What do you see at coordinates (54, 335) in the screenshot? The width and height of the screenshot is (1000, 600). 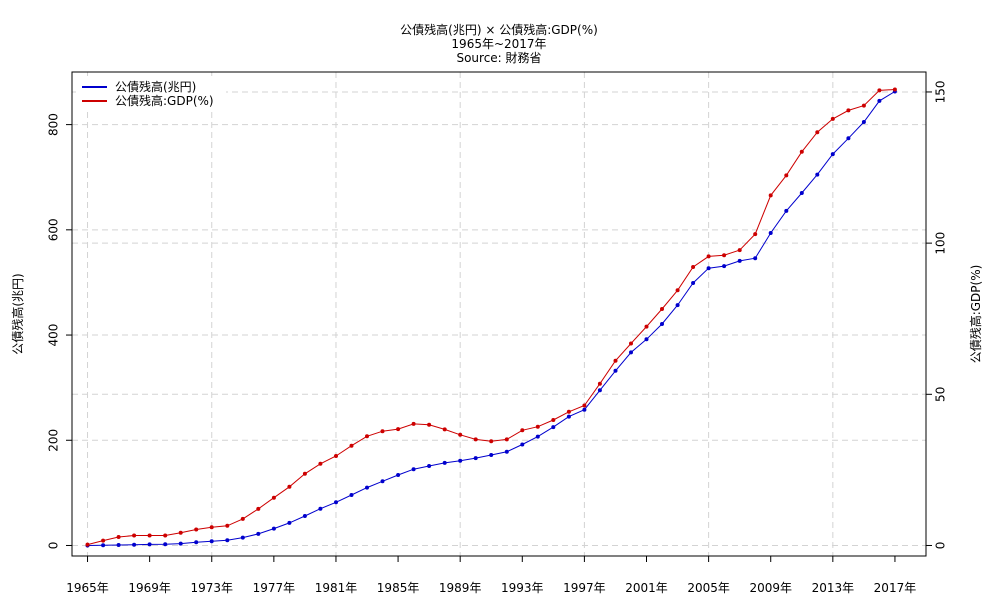 I see `y-left-tick-label: 400` at bounding box center [54, 335].